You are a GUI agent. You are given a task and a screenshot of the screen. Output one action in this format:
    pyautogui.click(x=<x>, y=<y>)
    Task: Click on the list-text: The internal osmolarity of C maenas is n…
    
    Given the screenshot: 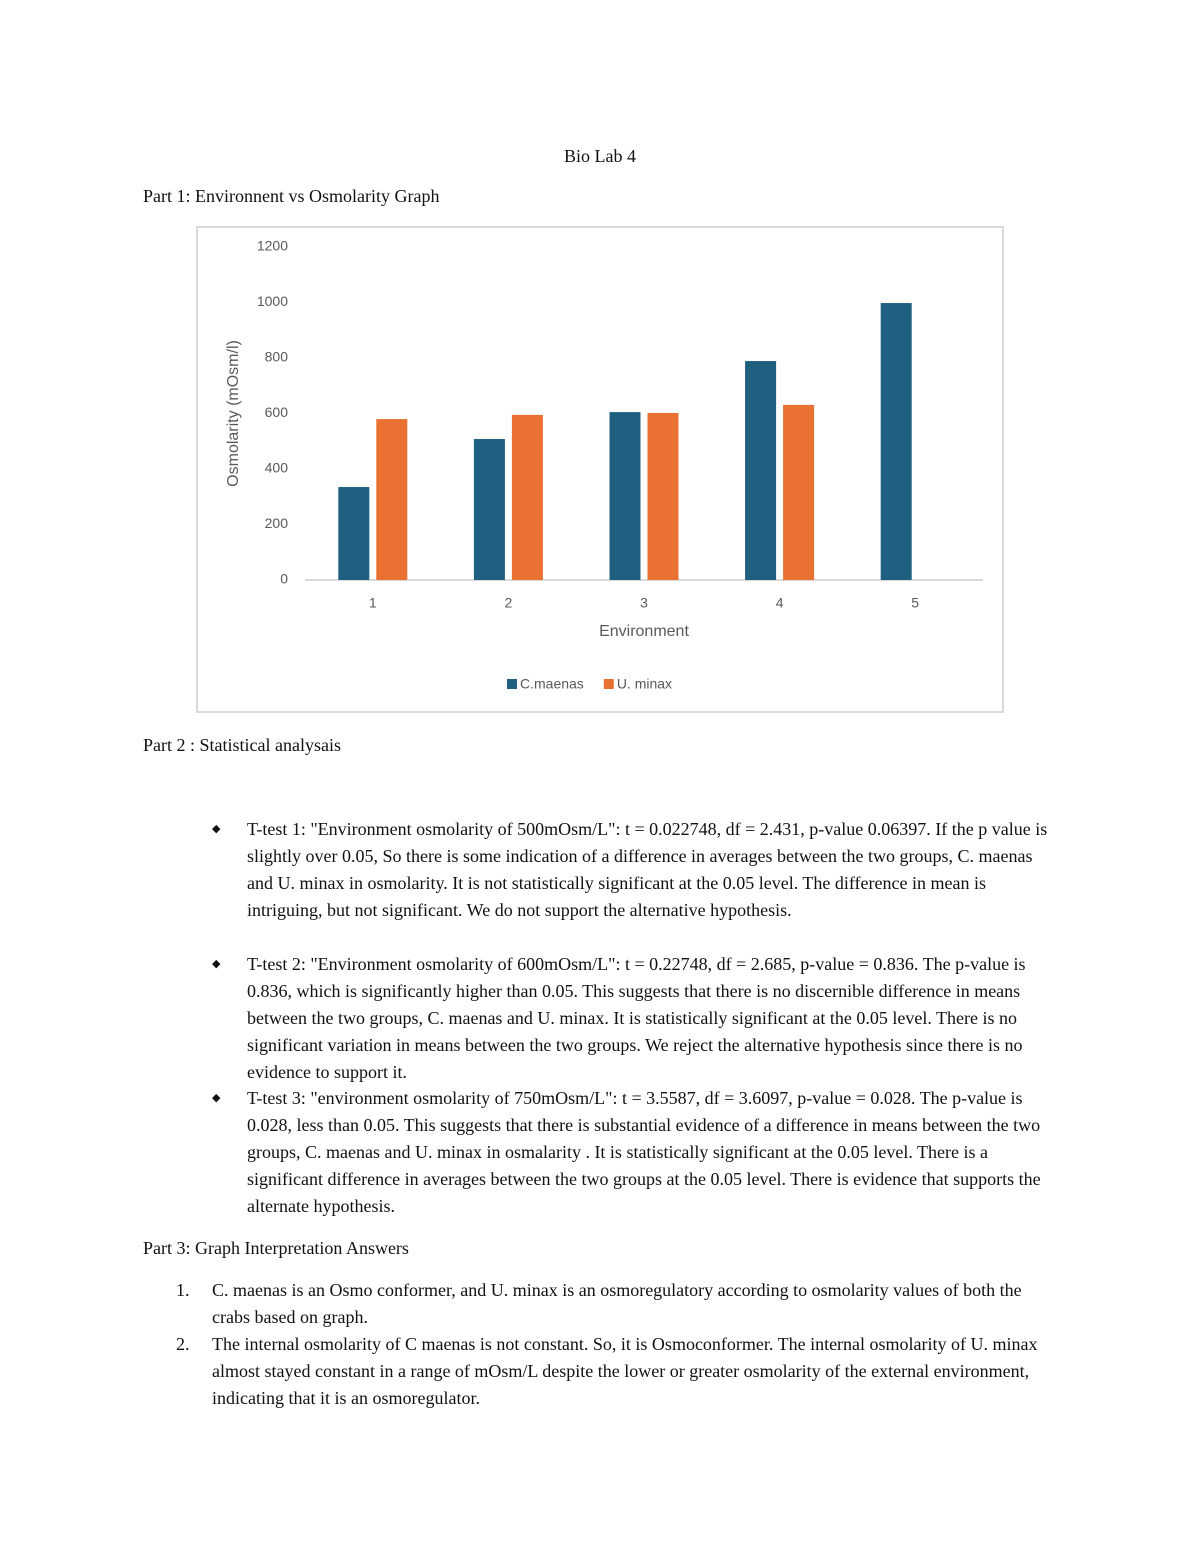 What is the action you would take?
    pyautogui.click(x=625, y=1371)
    